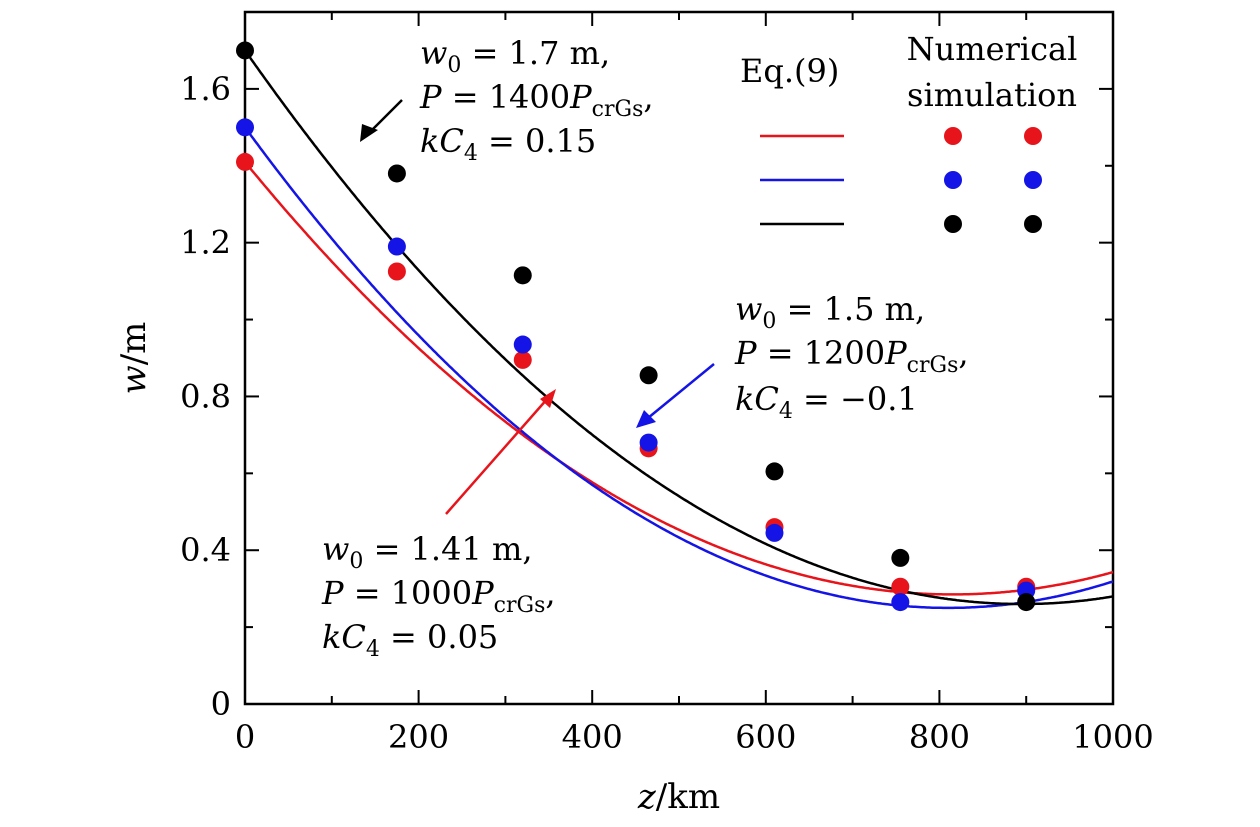 The width and height of the screenshot is (1260, 827). Describe the element at coordinates (515, 56) in the screenshot. I see `svg-text: w0 = 1.7 m,` at that location.